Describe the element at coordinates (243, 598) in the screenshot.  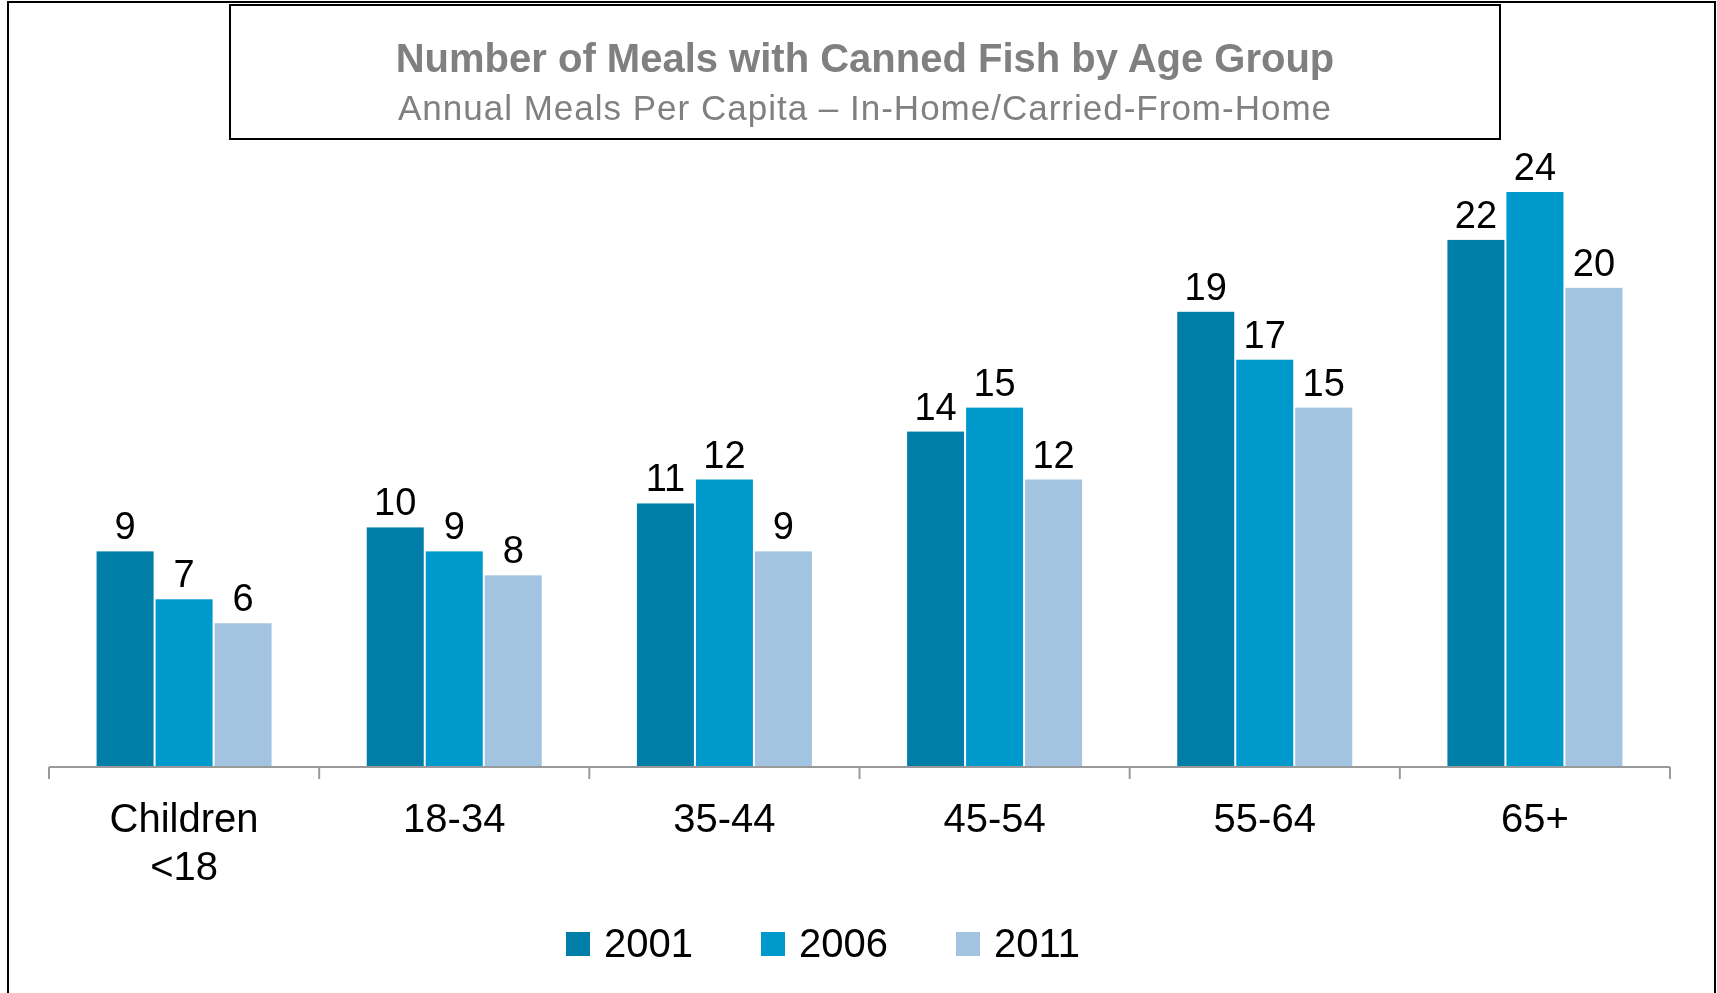
I see `data-label: 6` at that location.